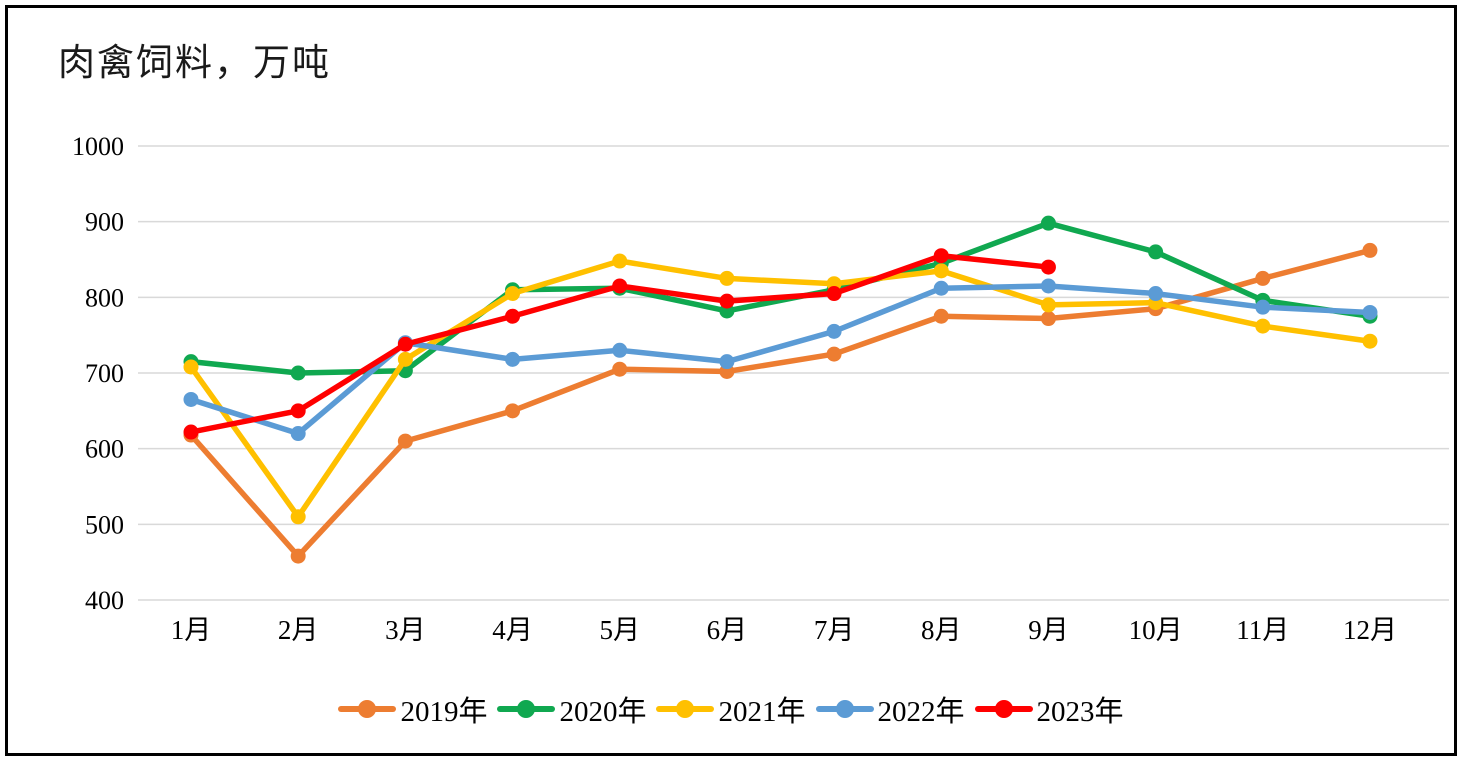 This screenshot has height=774, width=1467. What do you see at coordinates (762, 712) in the screenshot?
I see `legend-label-2021: 2021年` at bounding box center [762, 712].